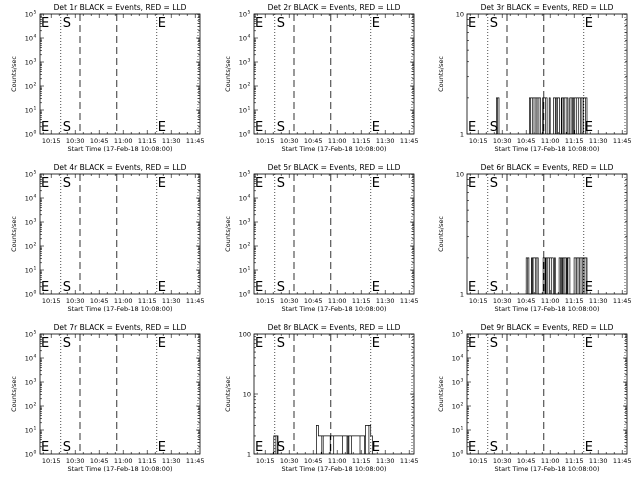  I want to click on chart-title: Det 3r BLACK = Events, RED = LLD, so click(547, 7).